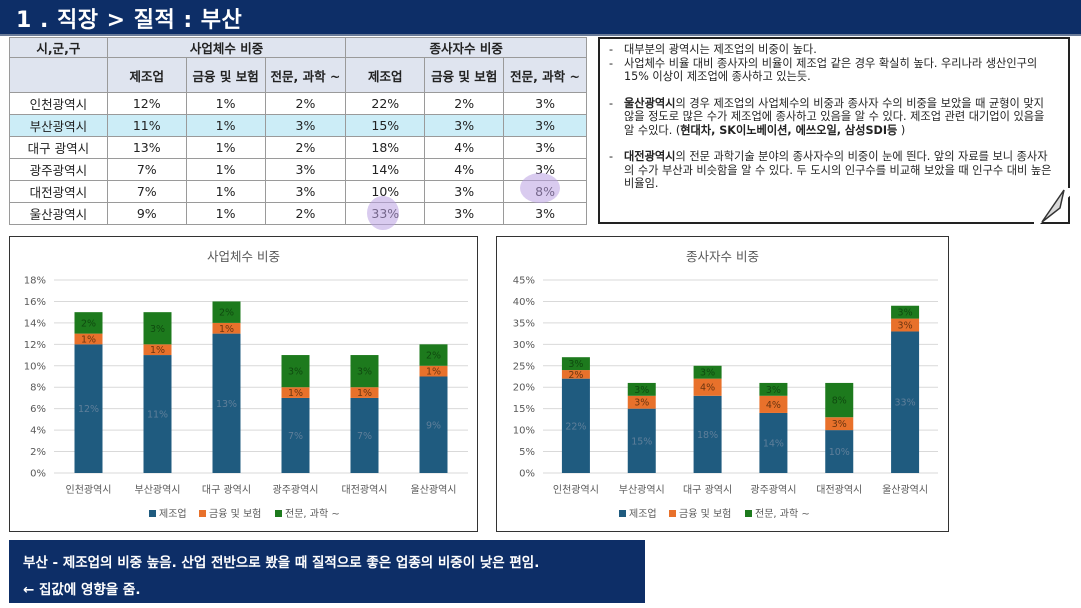 The height and width of the screenshot is (608, 1081). What do you see at coordinates (35, 323) in the screenshot?
I see `y-tick-label: 14%` at bounding box center [35, 323].